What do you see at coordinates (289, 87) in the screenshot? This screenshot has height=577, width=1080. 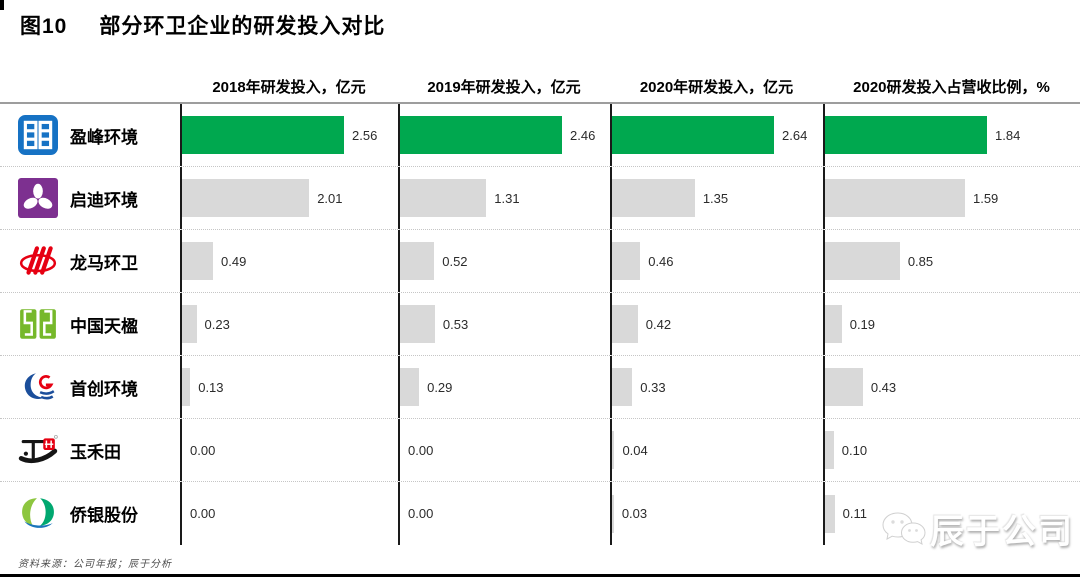 I see `header-2018: 2018年研发投入，亿元` at bounding box center [289, 87].